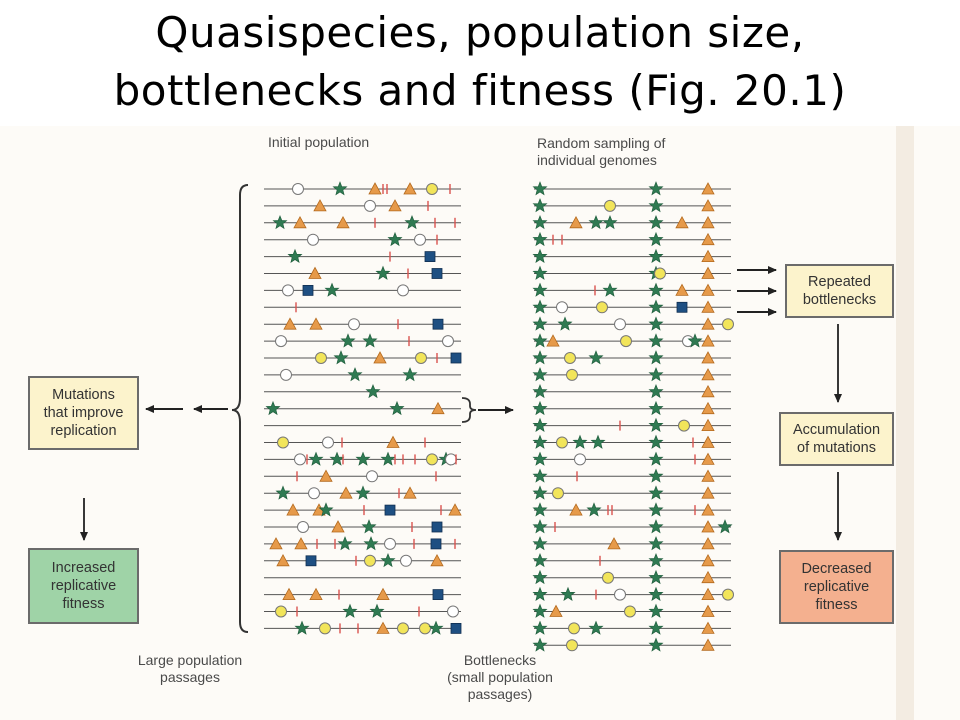  I want to click on box-line: Decreased, so click(836, 569).